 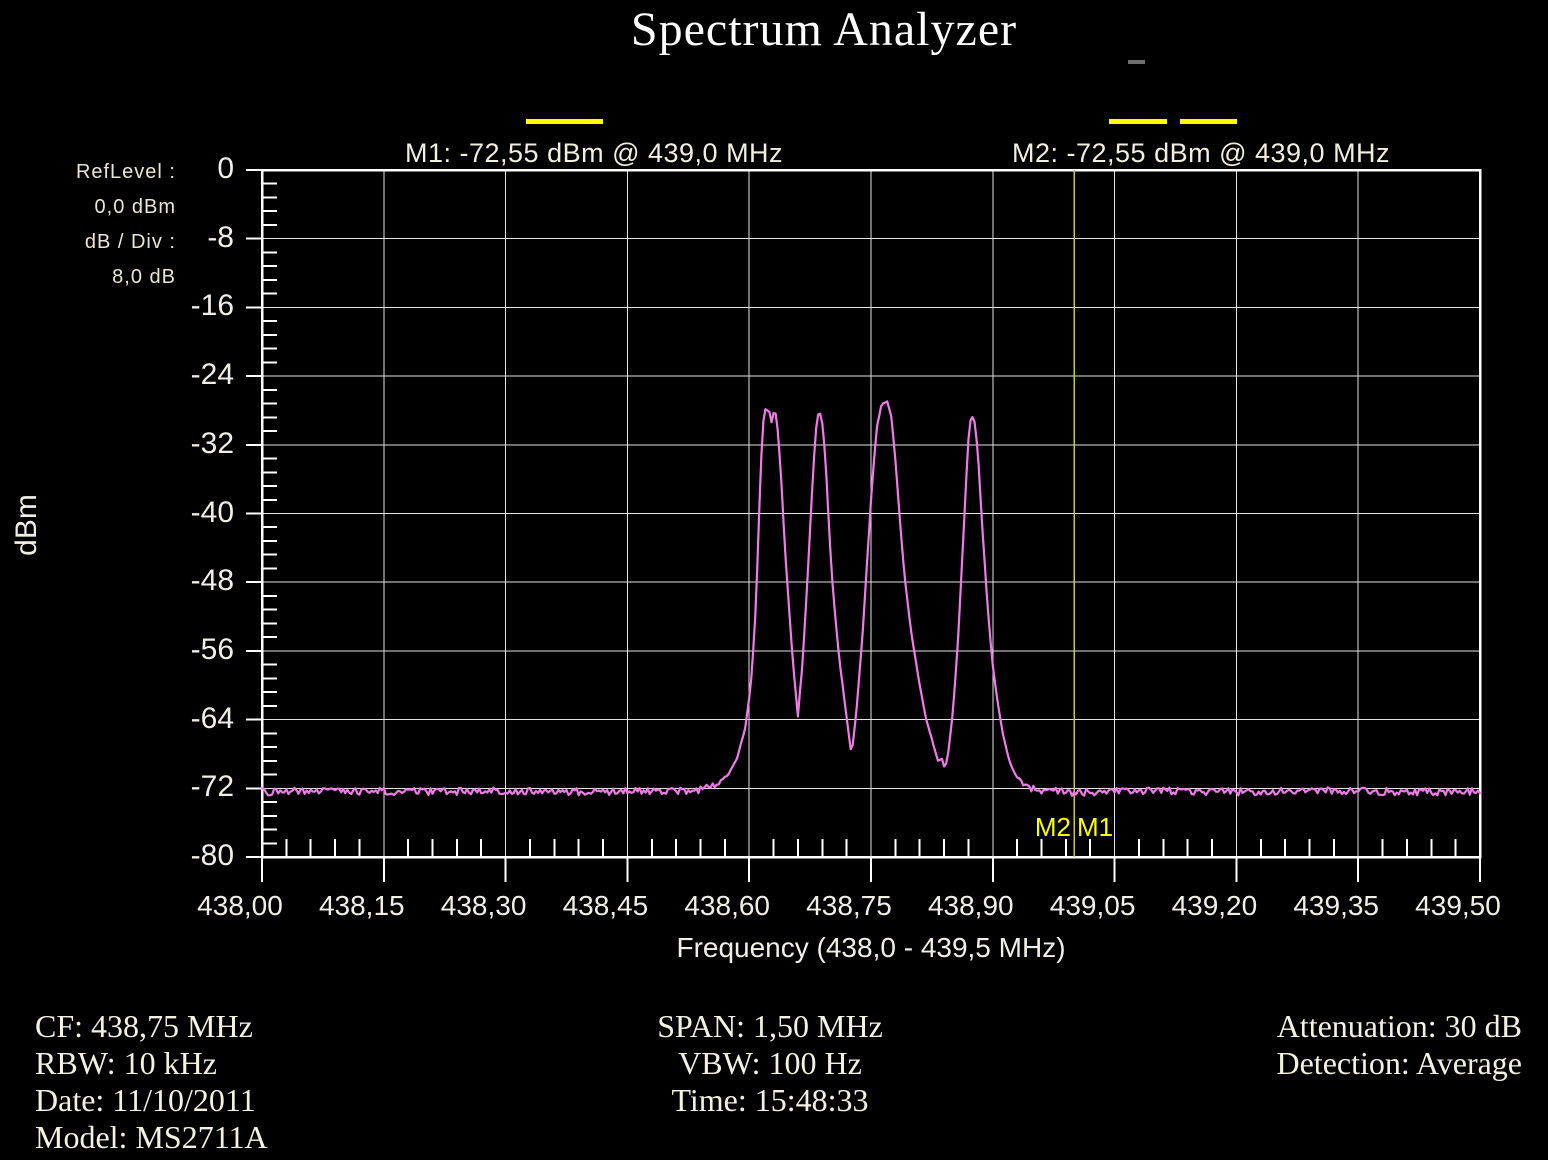 I want to click on x-tick-label: 439,50, so click(x=1458, y=905).